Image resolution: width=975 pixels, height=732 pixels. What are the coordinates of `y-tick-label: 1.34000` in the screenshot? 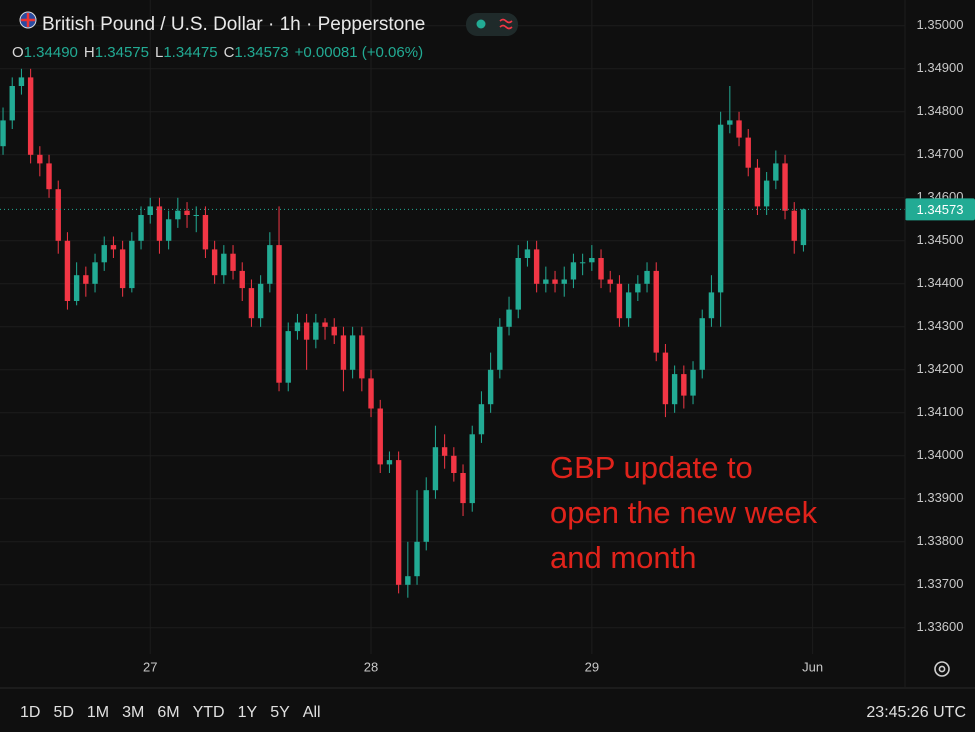 It's located at (940, 454).